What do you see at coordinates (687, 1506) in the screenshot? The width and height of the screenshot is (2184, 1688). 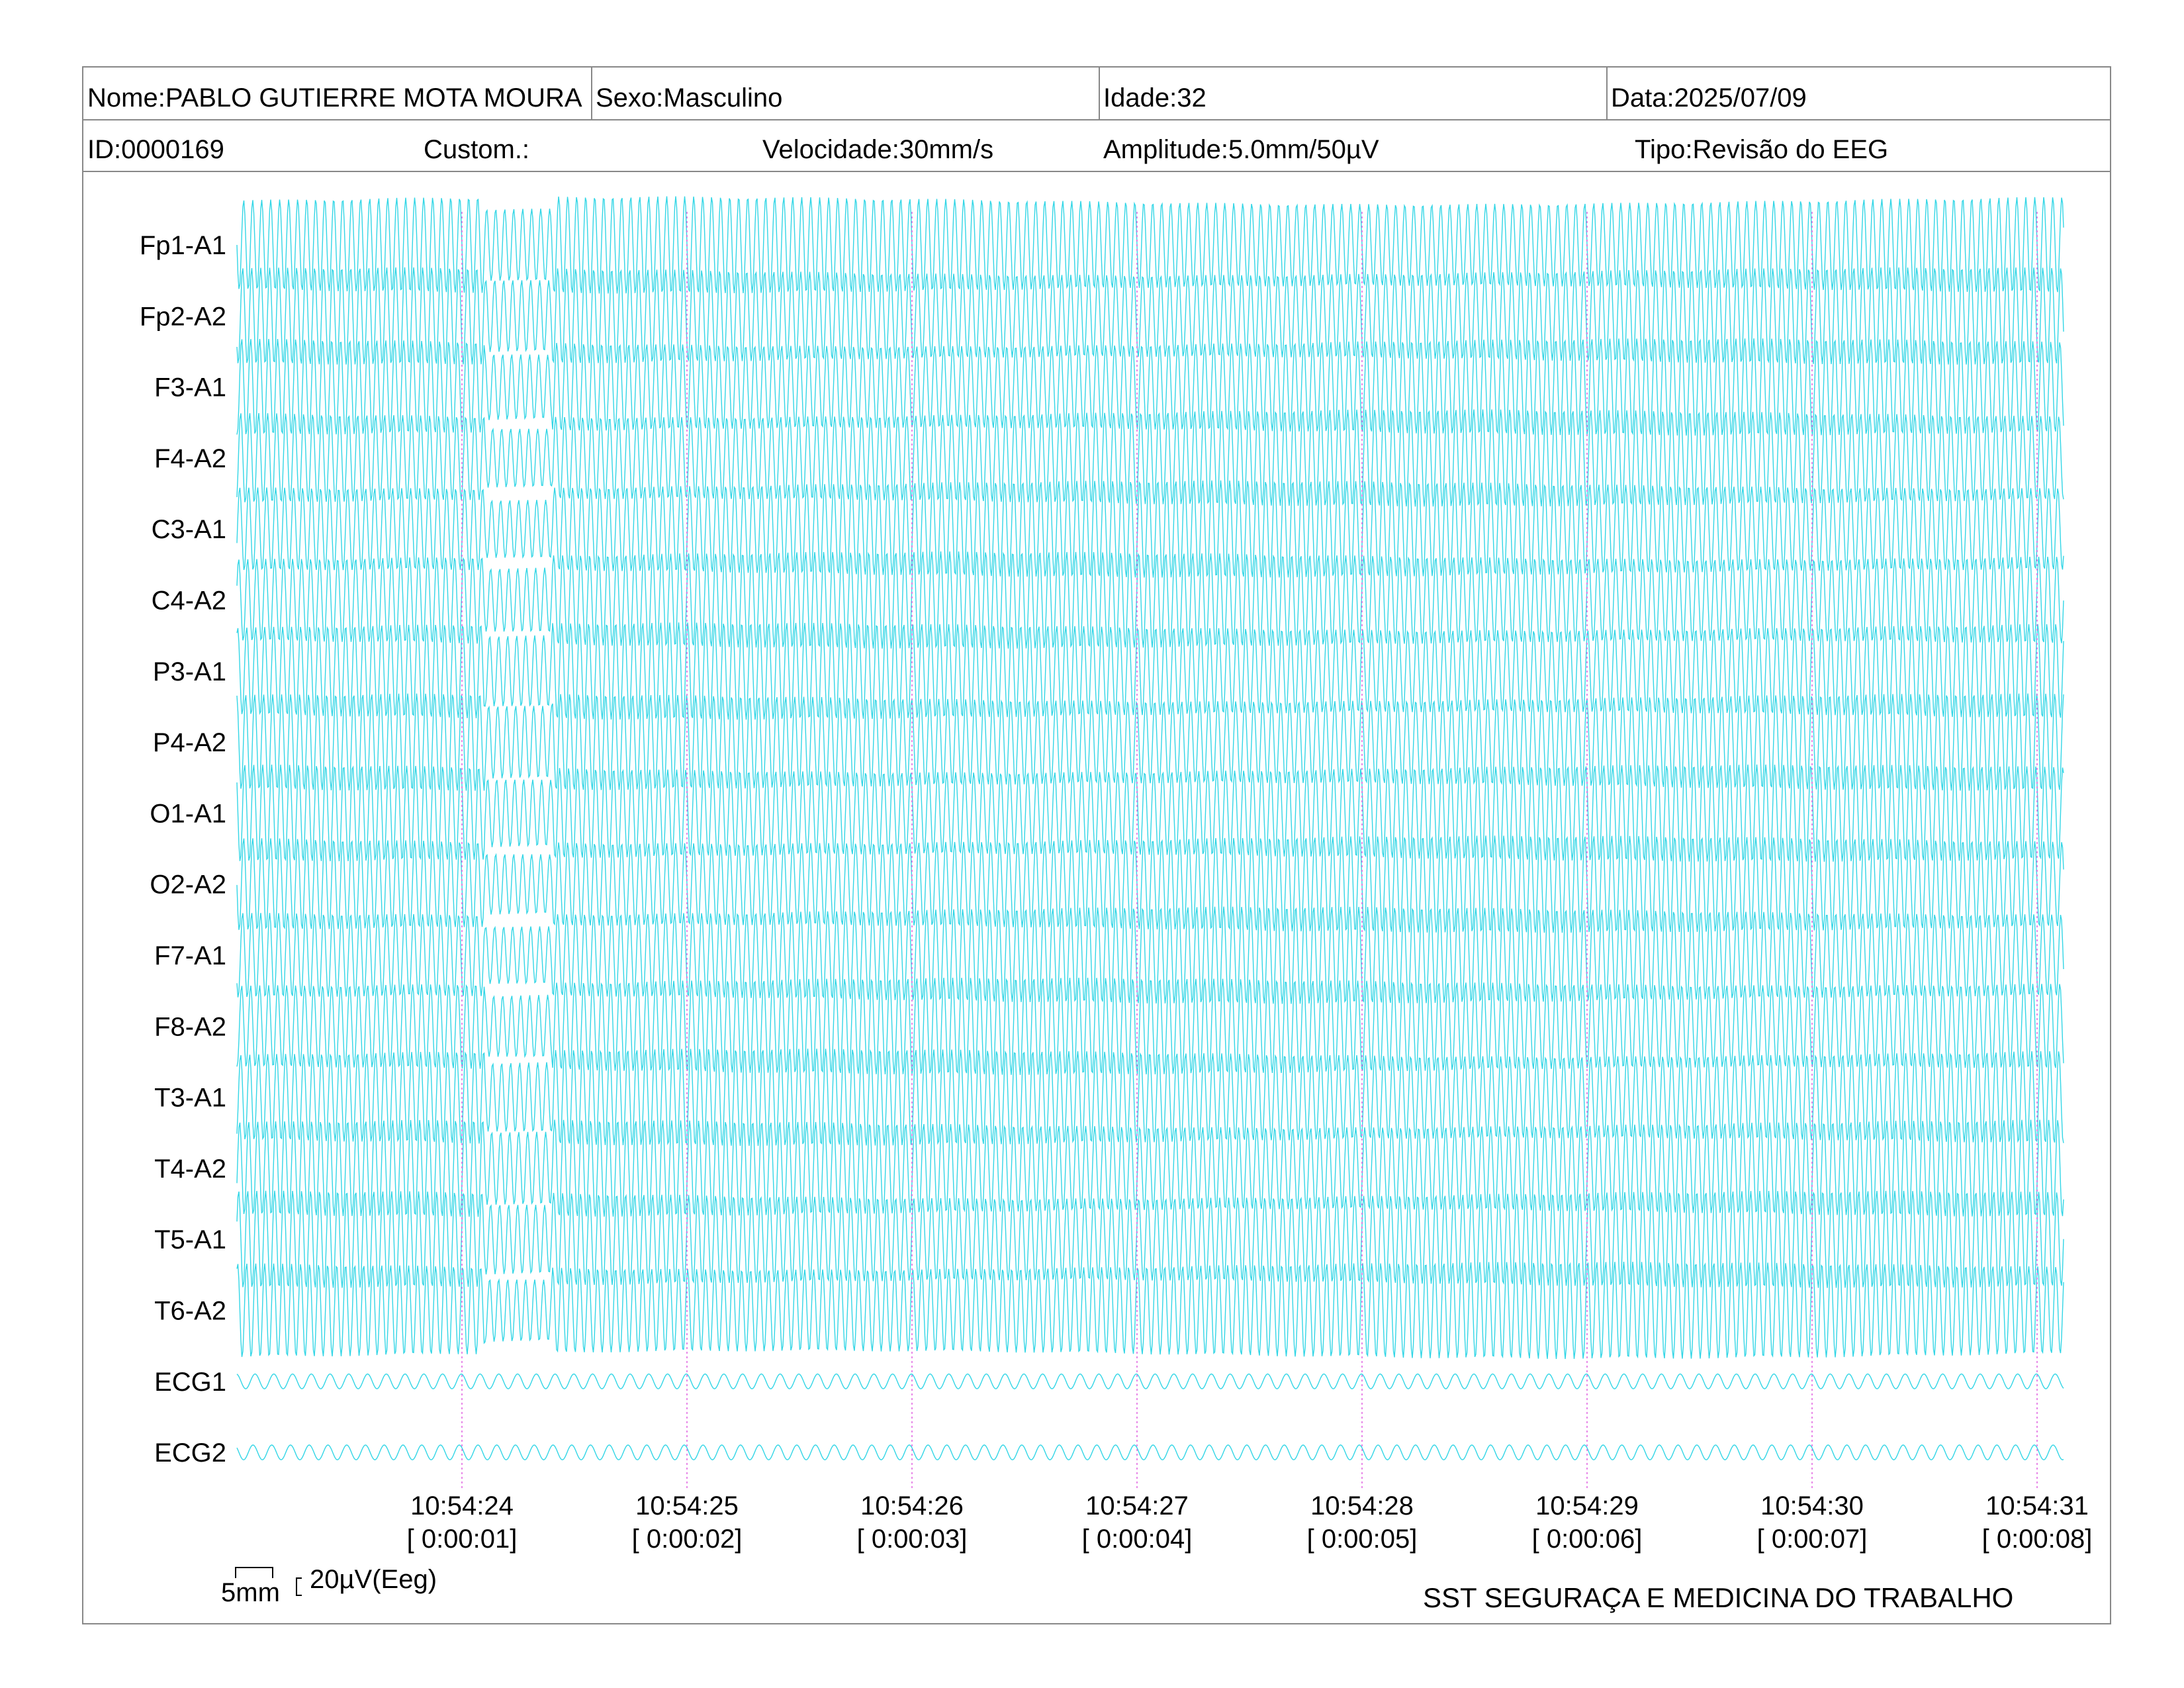 I see `time-marker-clock: 10:54:25` at bounding box center [687, 1506].